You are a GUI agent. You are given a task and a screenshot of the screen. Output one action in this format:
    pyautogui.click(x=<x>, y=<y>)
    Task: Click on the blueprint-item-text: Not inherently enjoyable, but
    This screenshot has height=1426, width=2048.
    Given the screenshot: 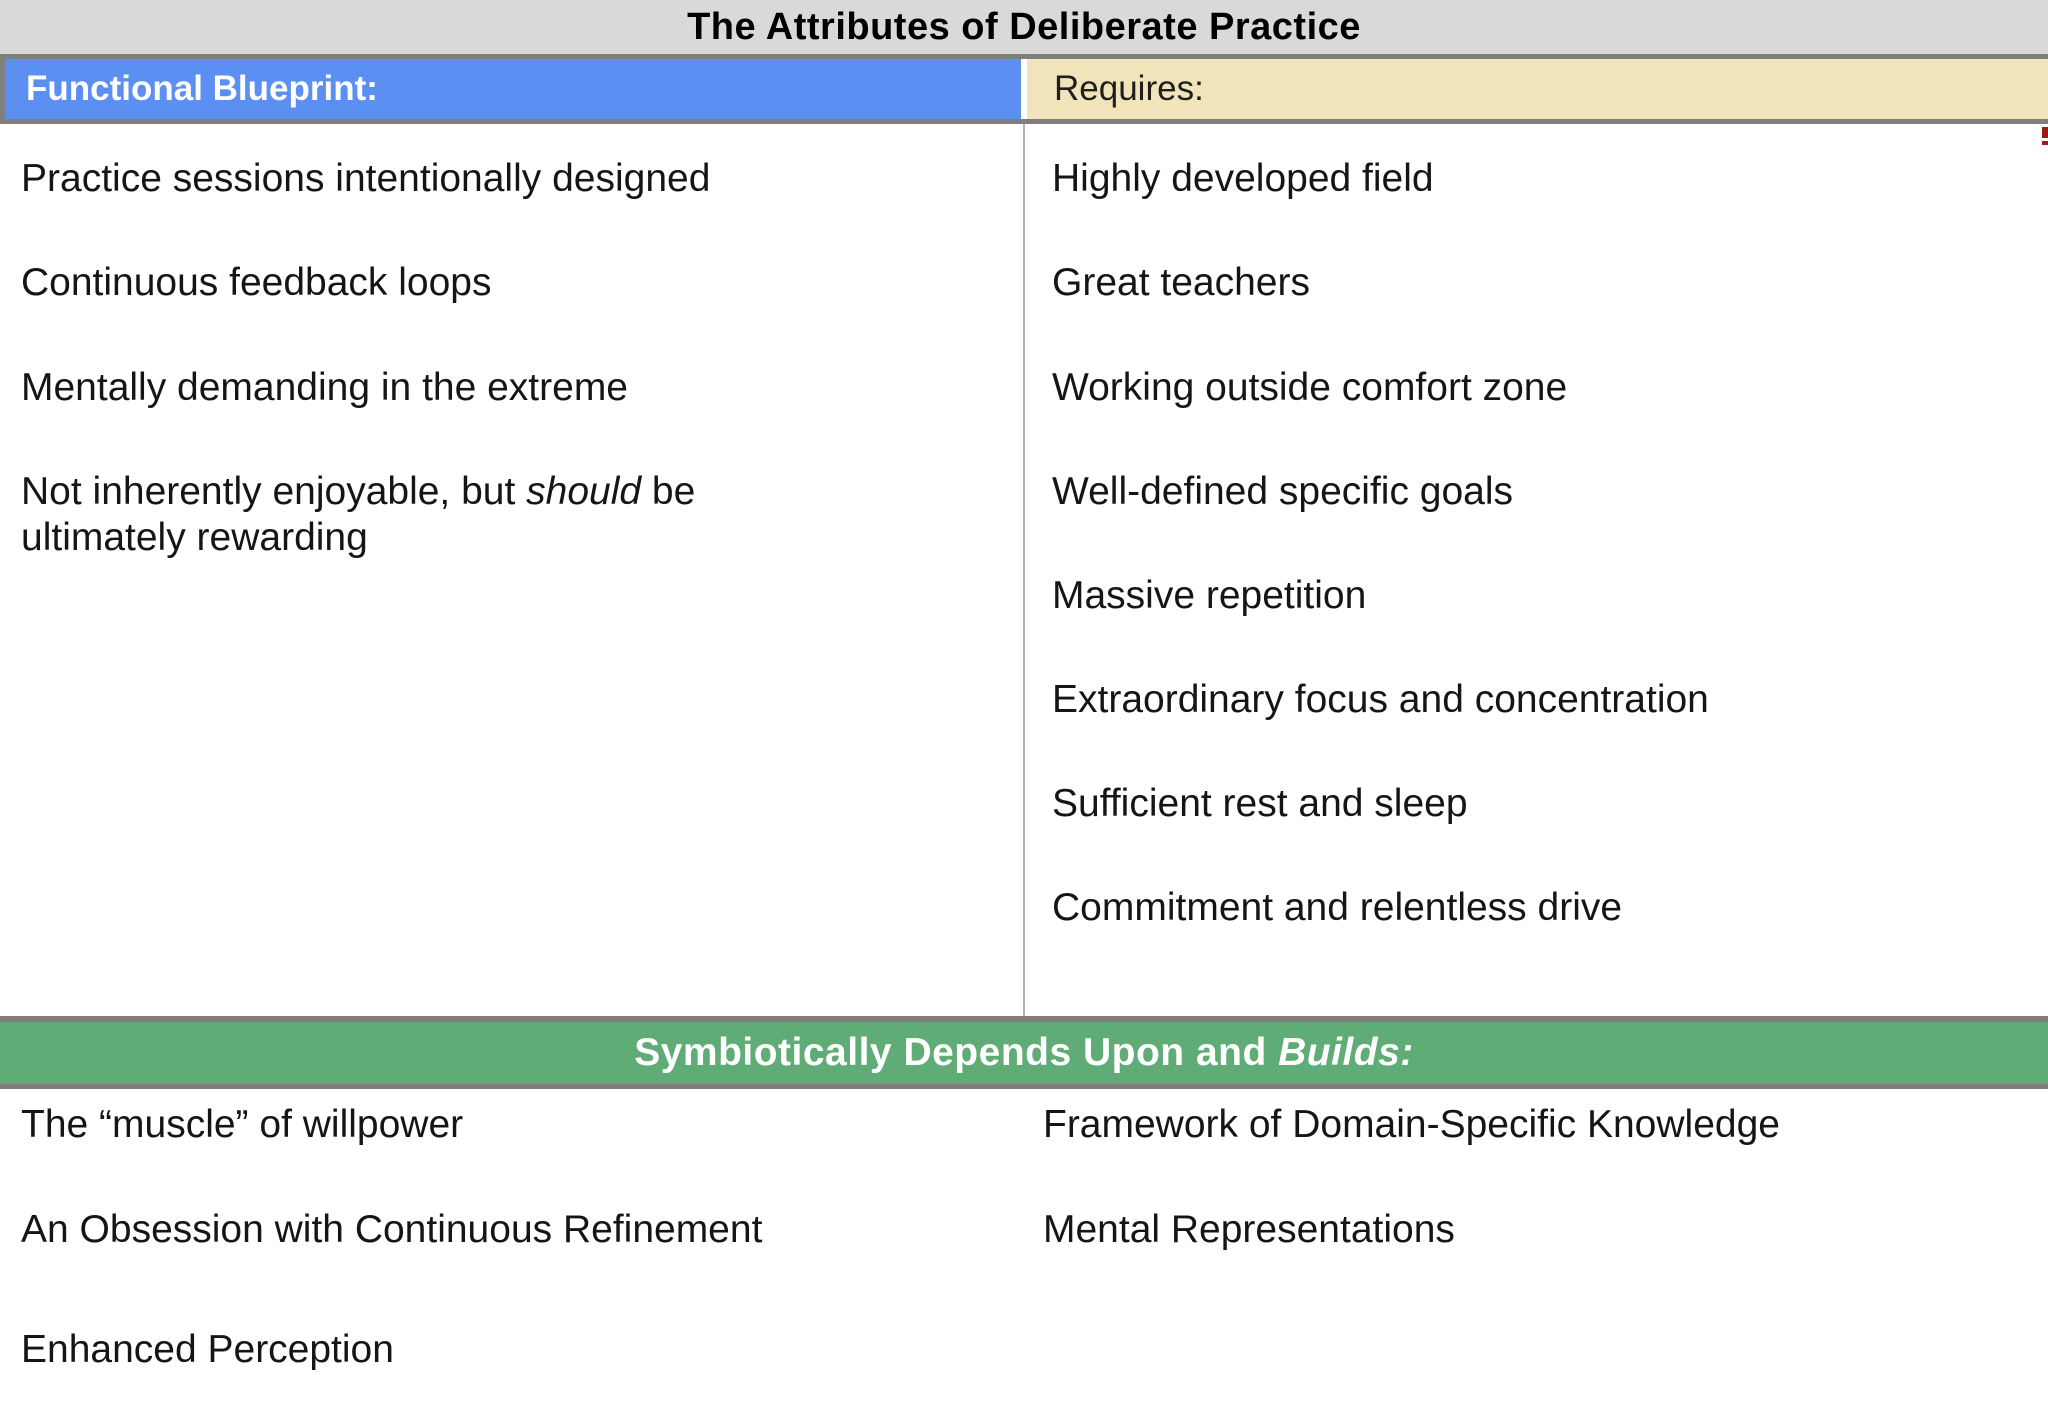 What is the action you would take?
    pyautogui.click(x=274, y=491)
    